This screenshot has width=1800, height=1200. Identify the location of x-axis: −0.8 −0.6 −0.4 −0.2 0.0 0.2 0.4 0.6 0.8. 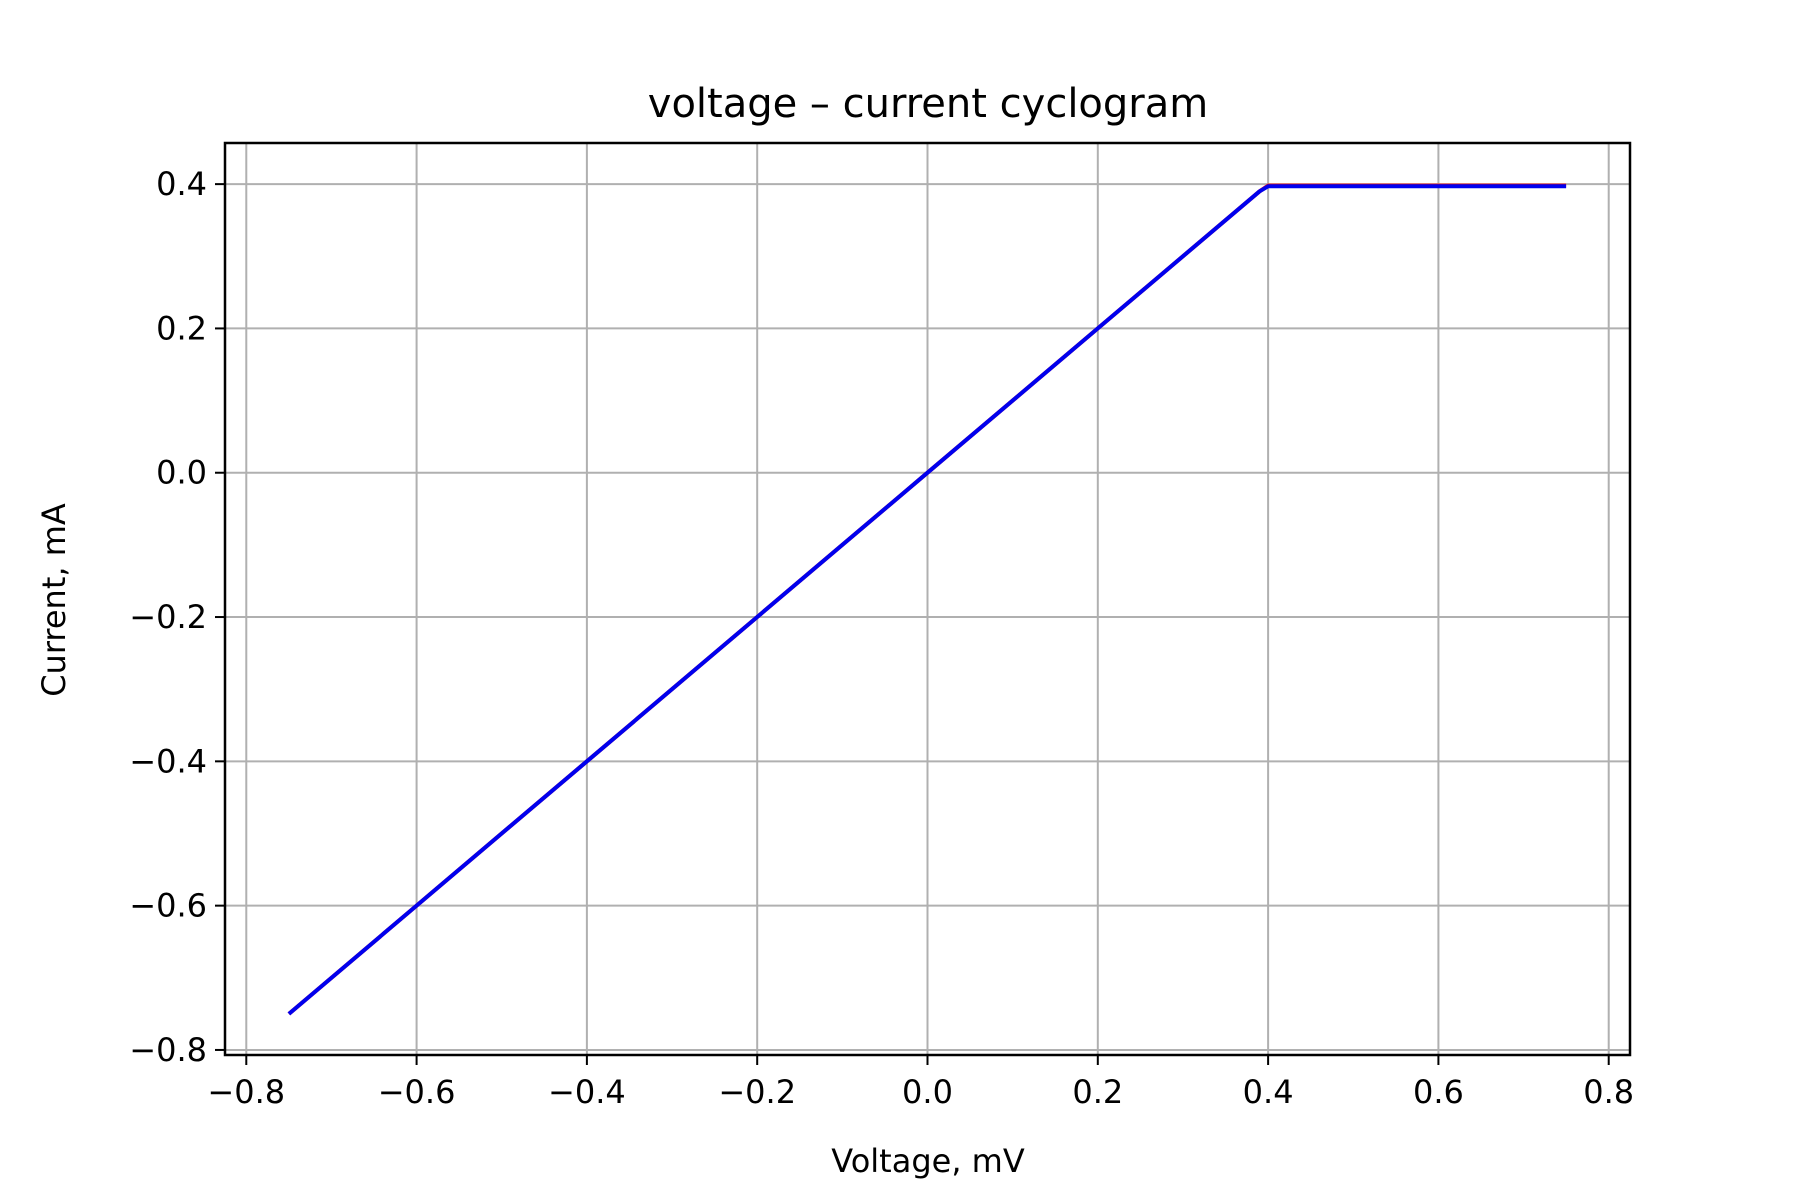
(920, 1083).